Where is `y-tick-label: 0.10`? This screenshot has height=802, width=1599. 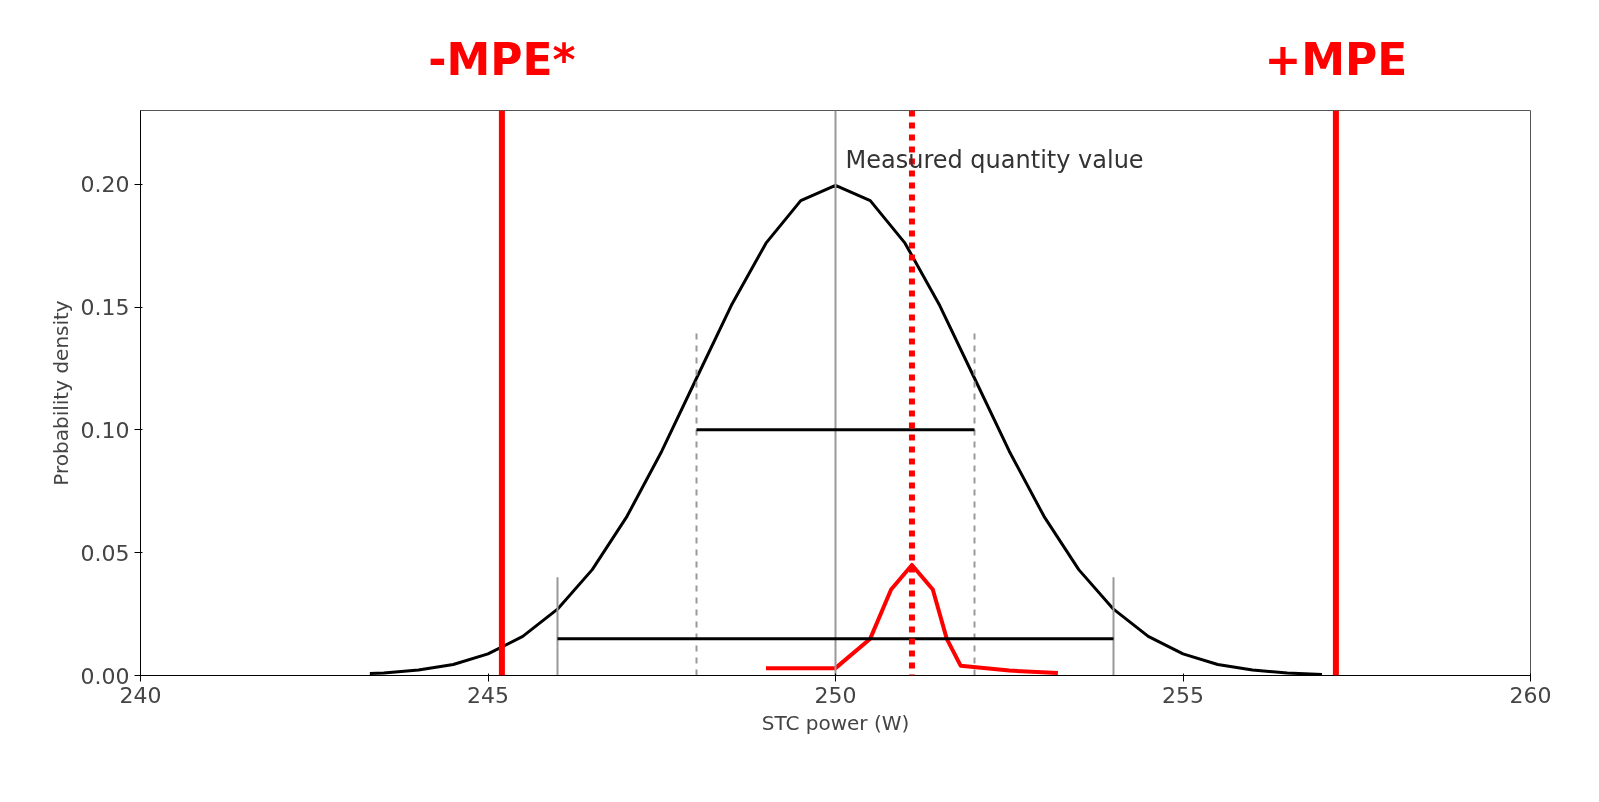
y-tick-label: 0.10 is located at coordinates (105, 430).